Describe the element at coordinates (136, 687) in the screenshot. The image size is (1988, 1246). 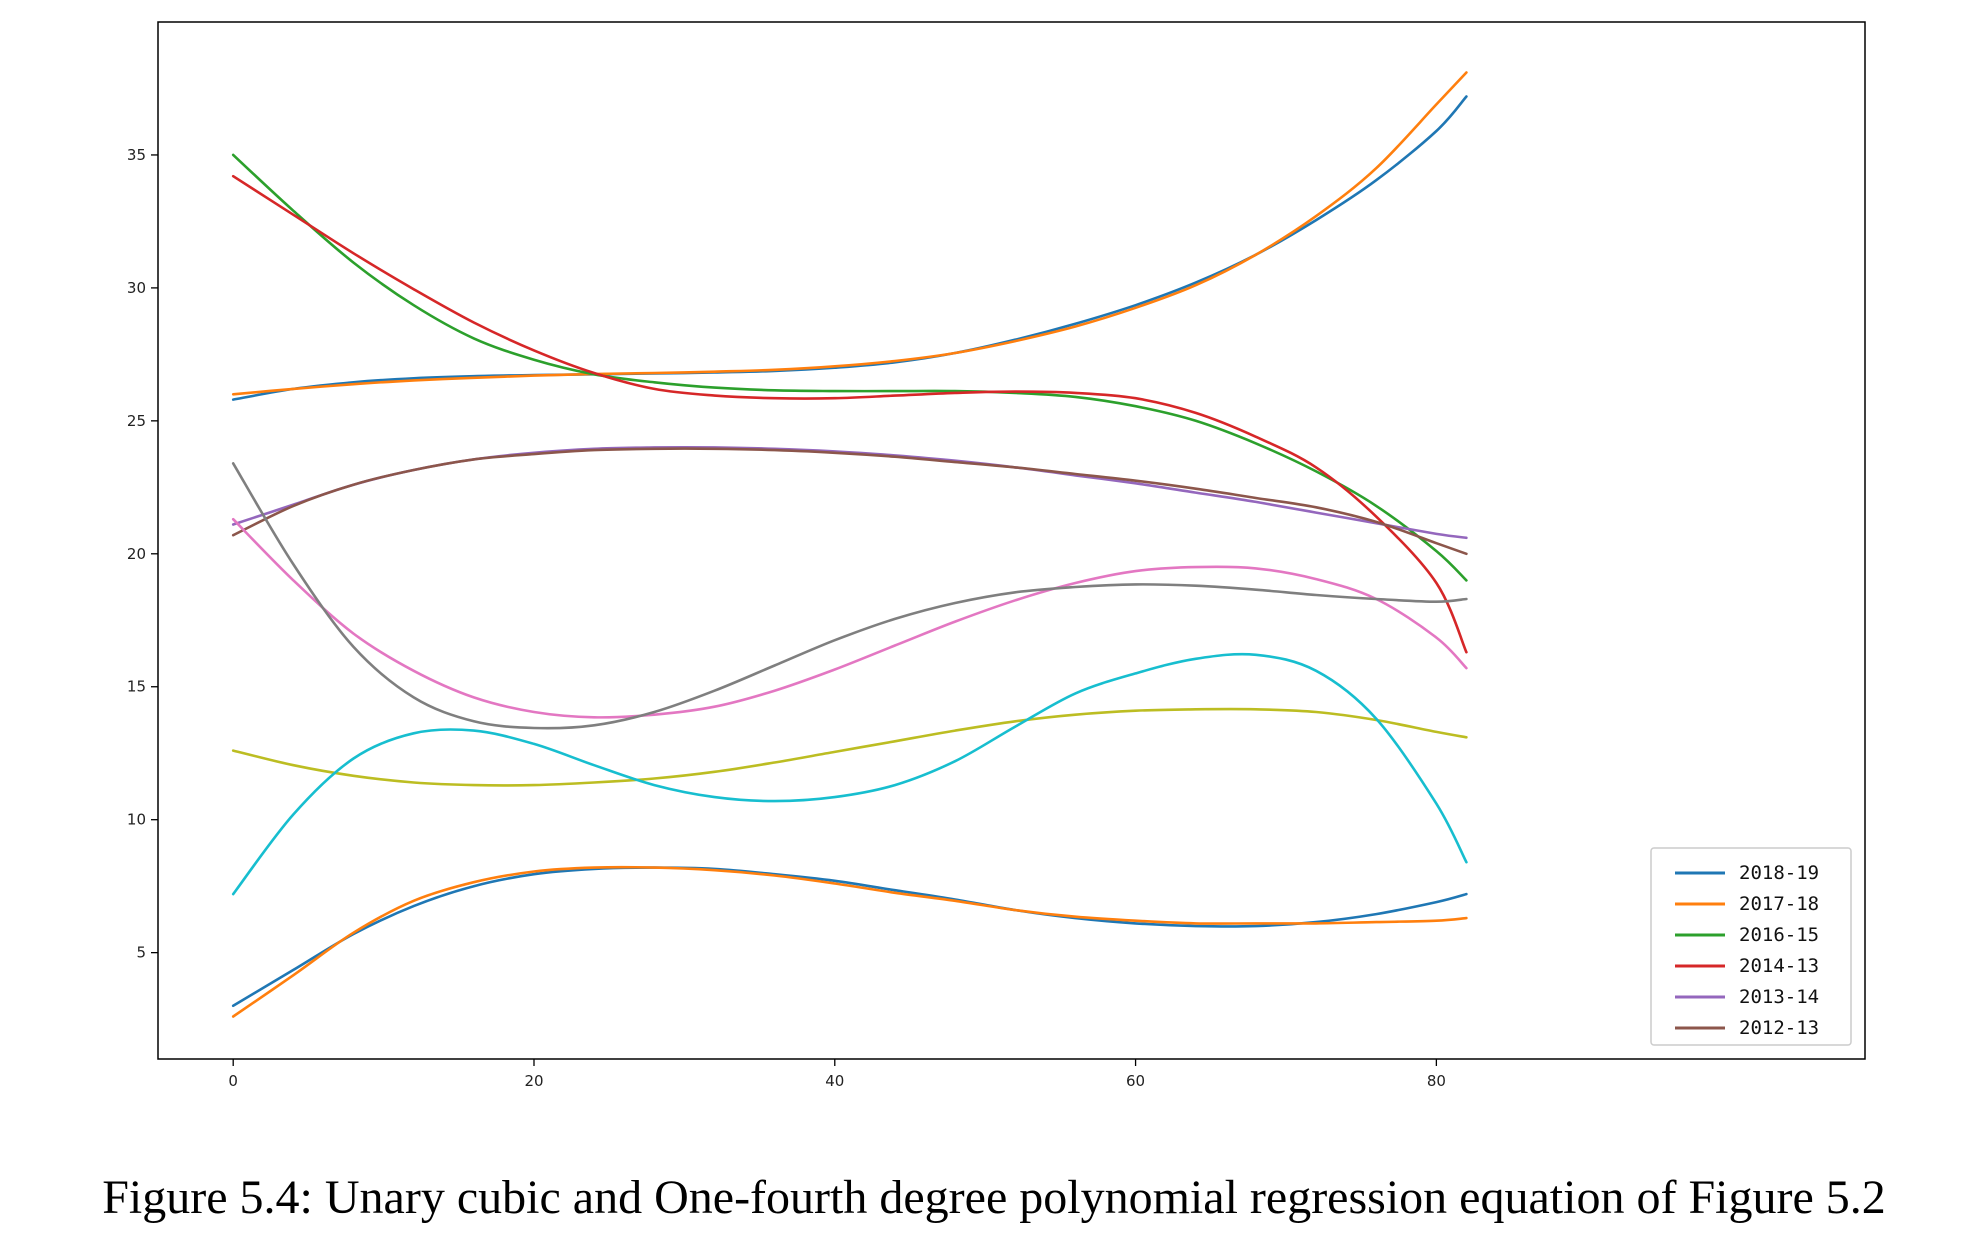
I see `y-tick-label: 15` at that location.